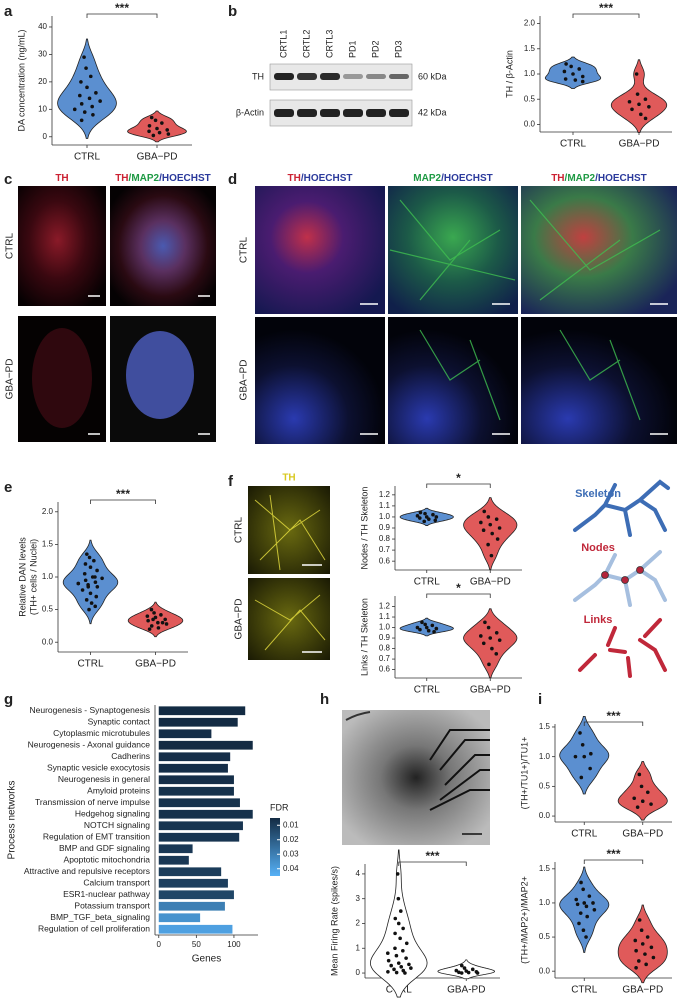 The height and width of the screenshot is (1004, 685). I want to click on y-tick-label: 0.8, so click(385, 538).